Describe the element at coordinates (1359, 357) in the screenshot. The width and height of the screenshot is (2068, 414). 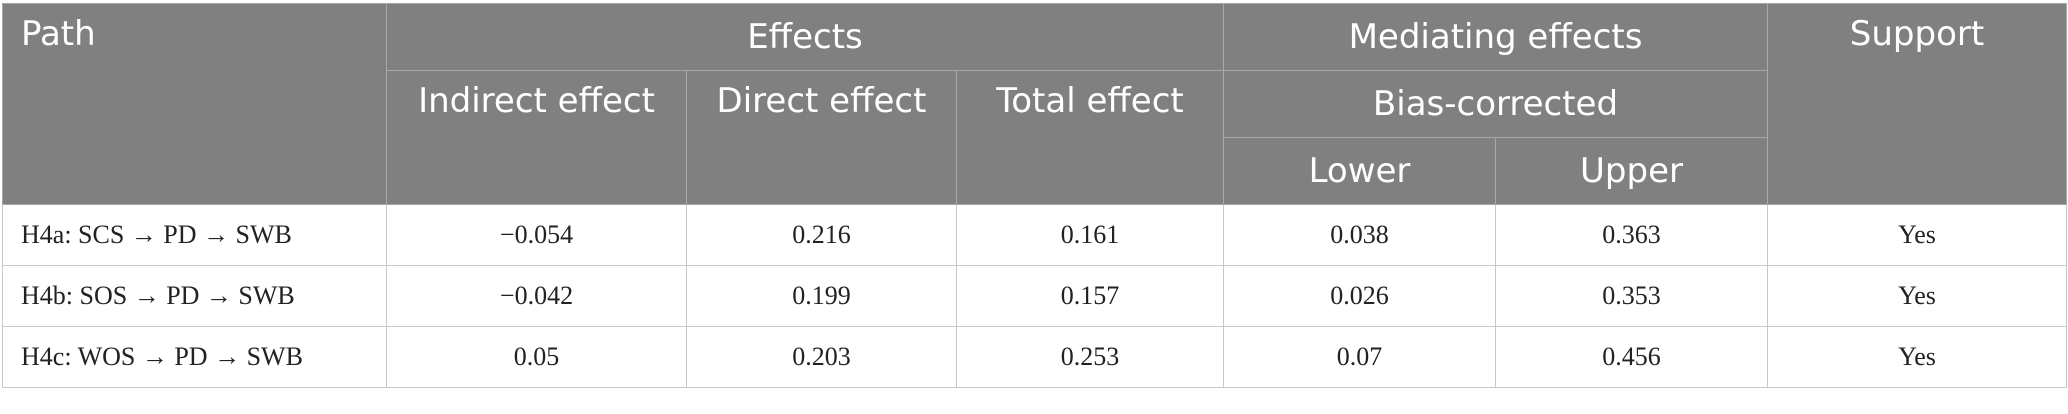
I see `lower-cell: 0.07` at that location.